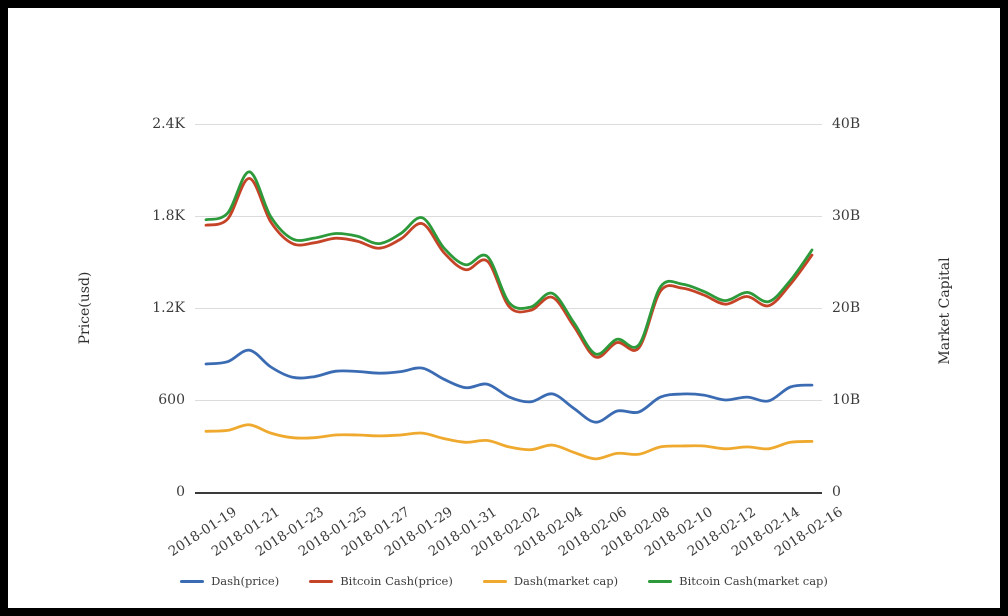 Image resolution: width=1008 pixels, height=616 pixels. What do you see at coordinates (168, 216) in the screenshot?
I see `left-axis-tick-label: 1.8K` at bounding box center [168, 216].